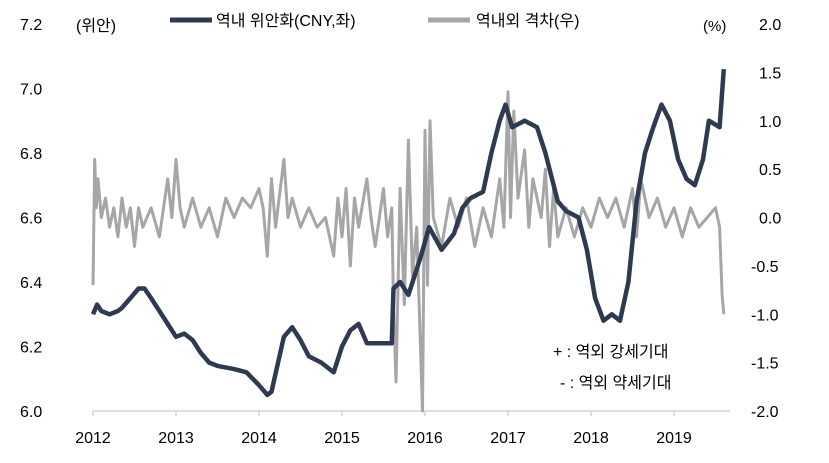 The image size is (829, 463). What do you see at coordinates (770, 25) in the screenshot?
I see `right-tick-label: 2.0` at bounding box center [770, 25].